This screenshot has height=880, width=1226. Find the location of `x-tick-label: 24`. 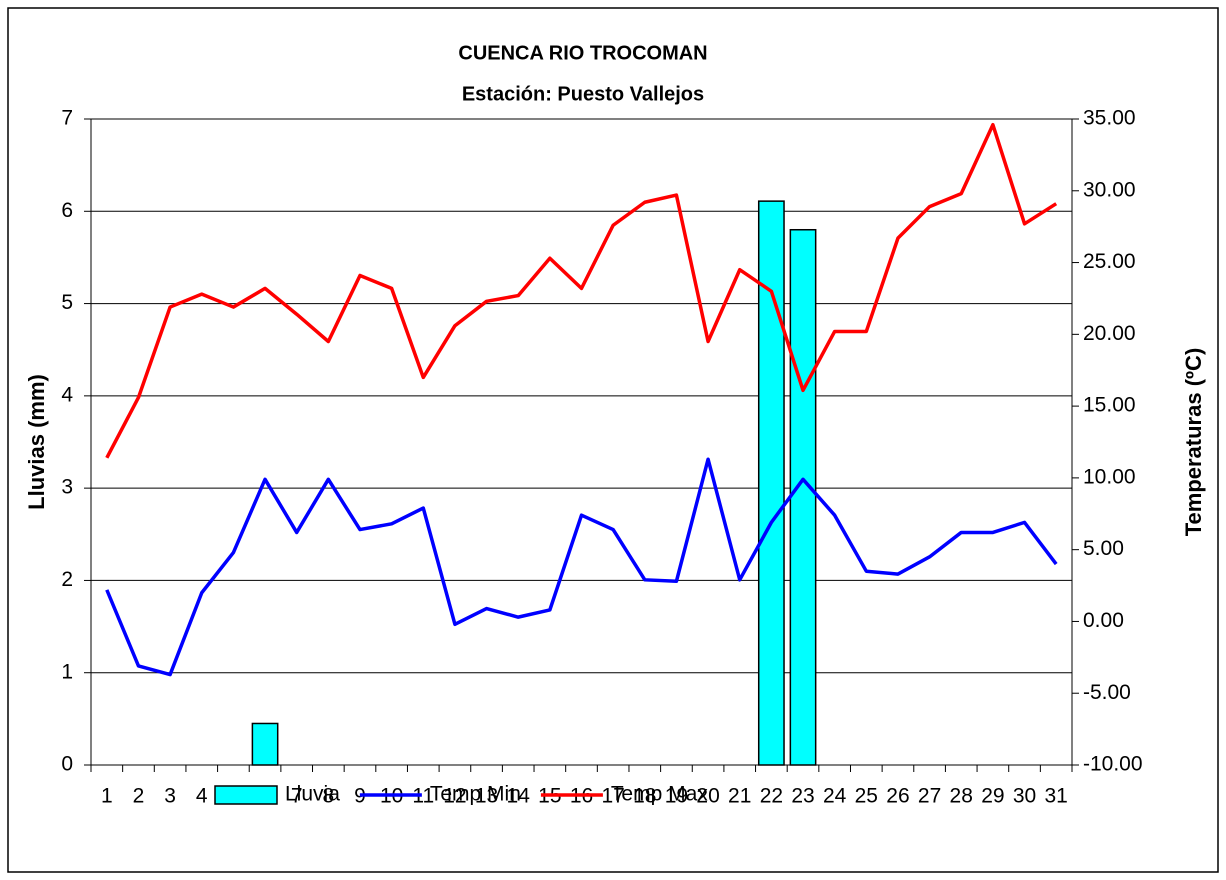

x-tick-label: 24 is located at coordinates (835, 796).